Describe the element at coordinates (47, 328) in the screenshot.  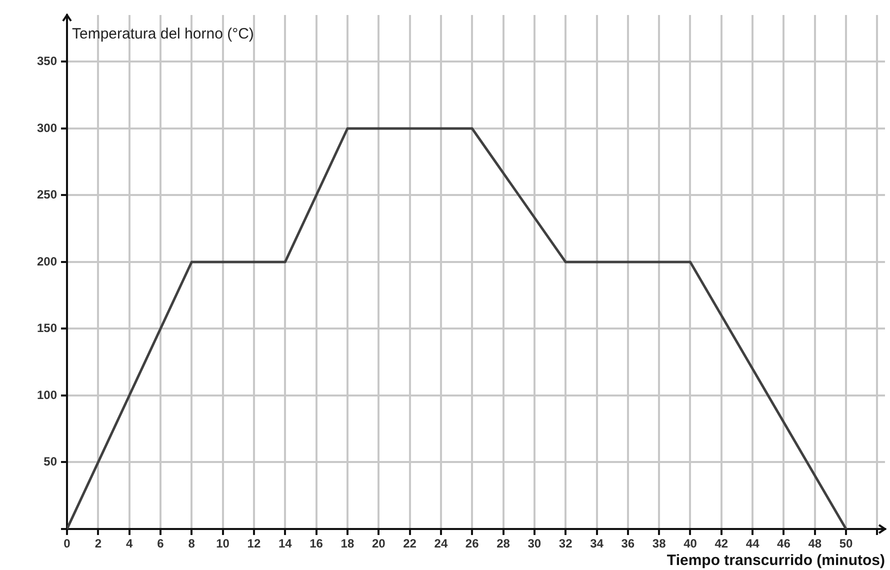
I see `y-tick-label: 150` at that location.